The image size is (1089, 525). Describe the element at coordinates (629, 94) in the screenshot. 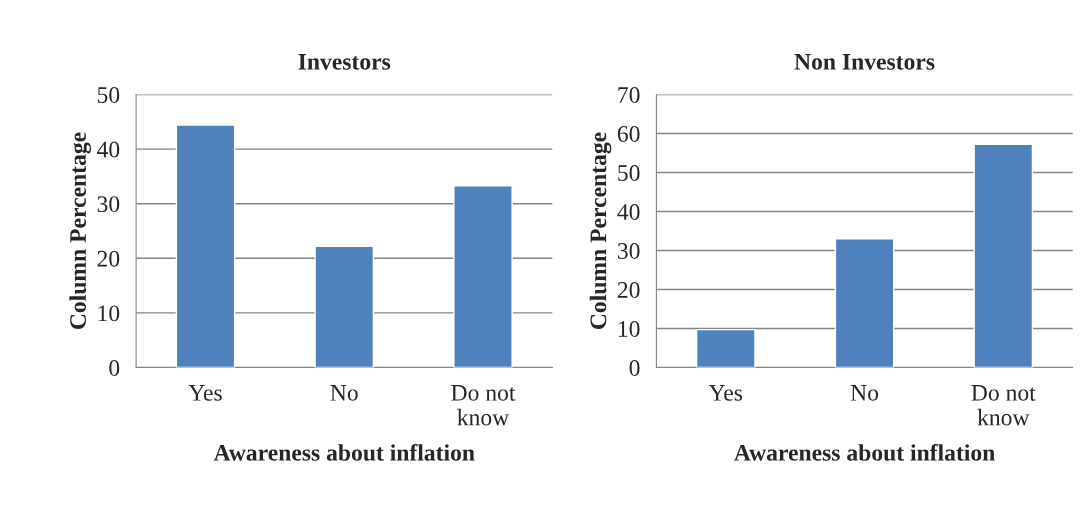

I see `y-tick-label: 70` at that location.